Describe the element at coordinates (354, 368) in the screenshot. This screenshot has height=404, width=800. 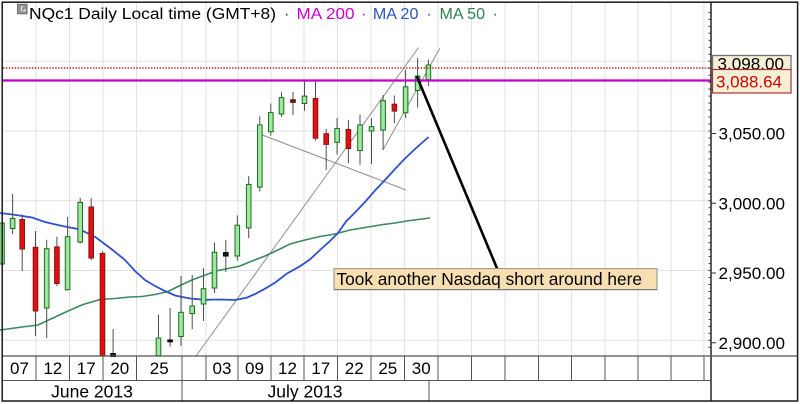
I see `svg-text: 22` at that location.